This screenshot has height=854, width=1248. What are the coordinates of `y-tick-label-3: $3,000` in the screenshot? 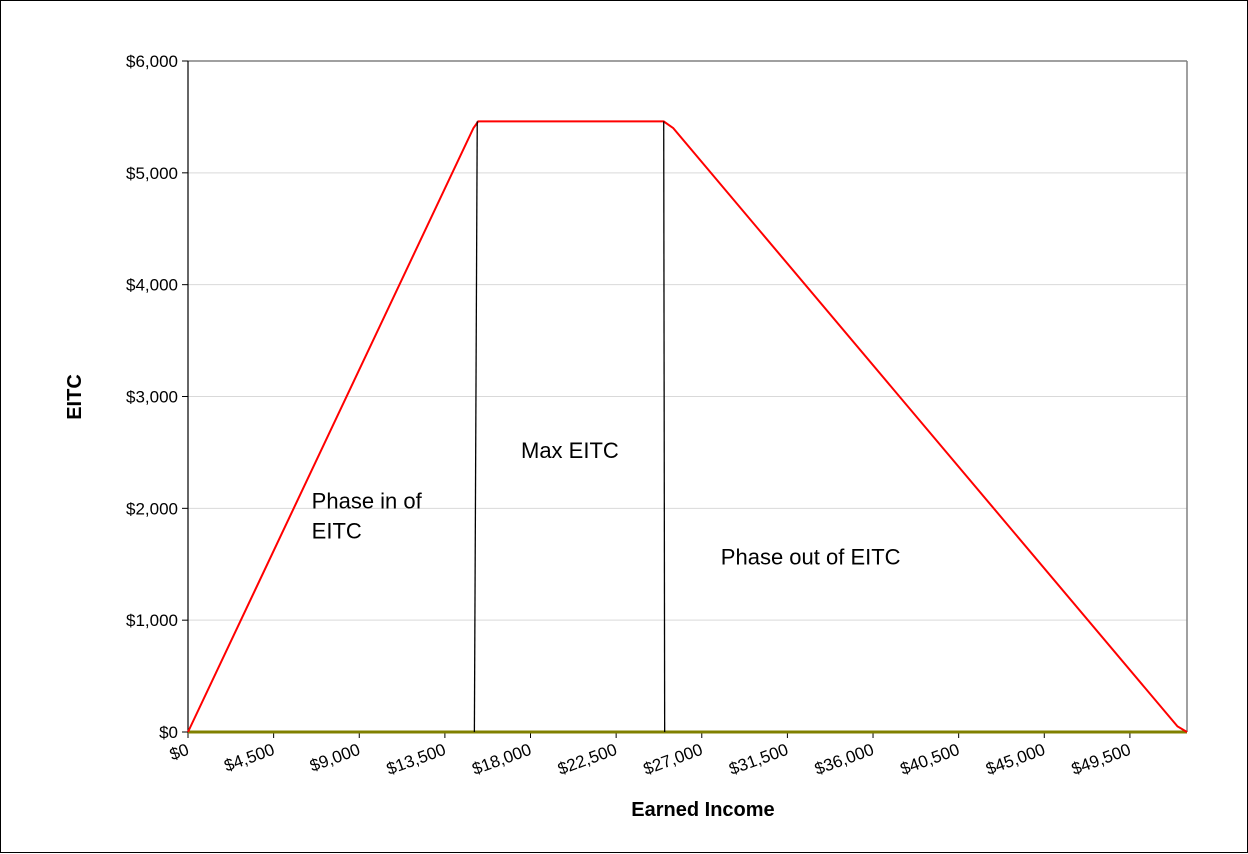 It's located at (152, 397).